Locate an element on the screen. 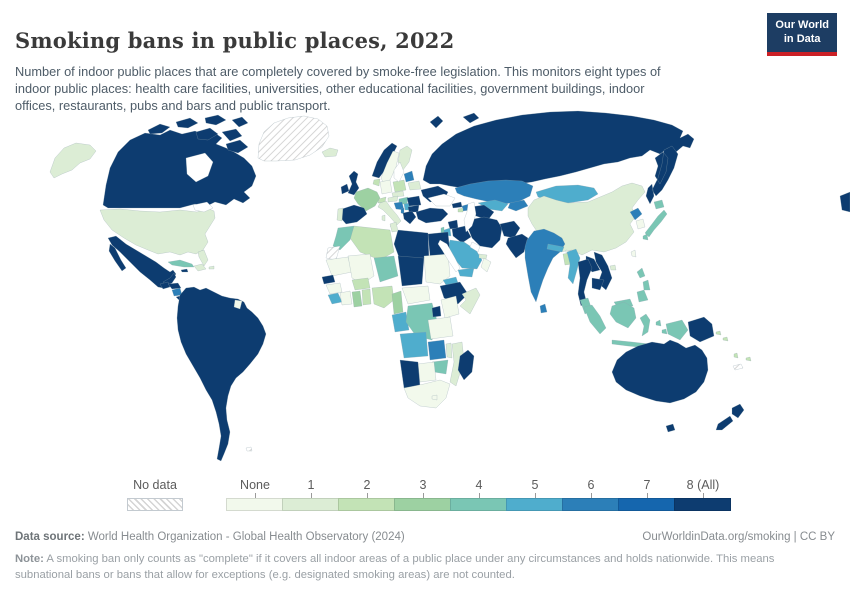 This screenshot has width=850, height=600. country-namibia is located at coordinates (410, 374).